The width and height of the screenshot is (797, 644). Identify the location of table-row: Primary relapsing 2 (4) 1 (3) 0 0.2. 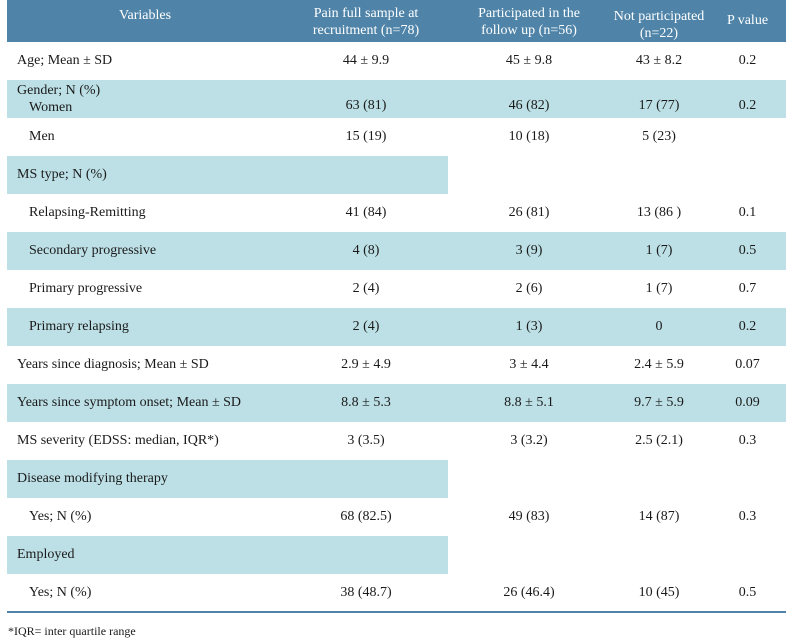
(396, 327).